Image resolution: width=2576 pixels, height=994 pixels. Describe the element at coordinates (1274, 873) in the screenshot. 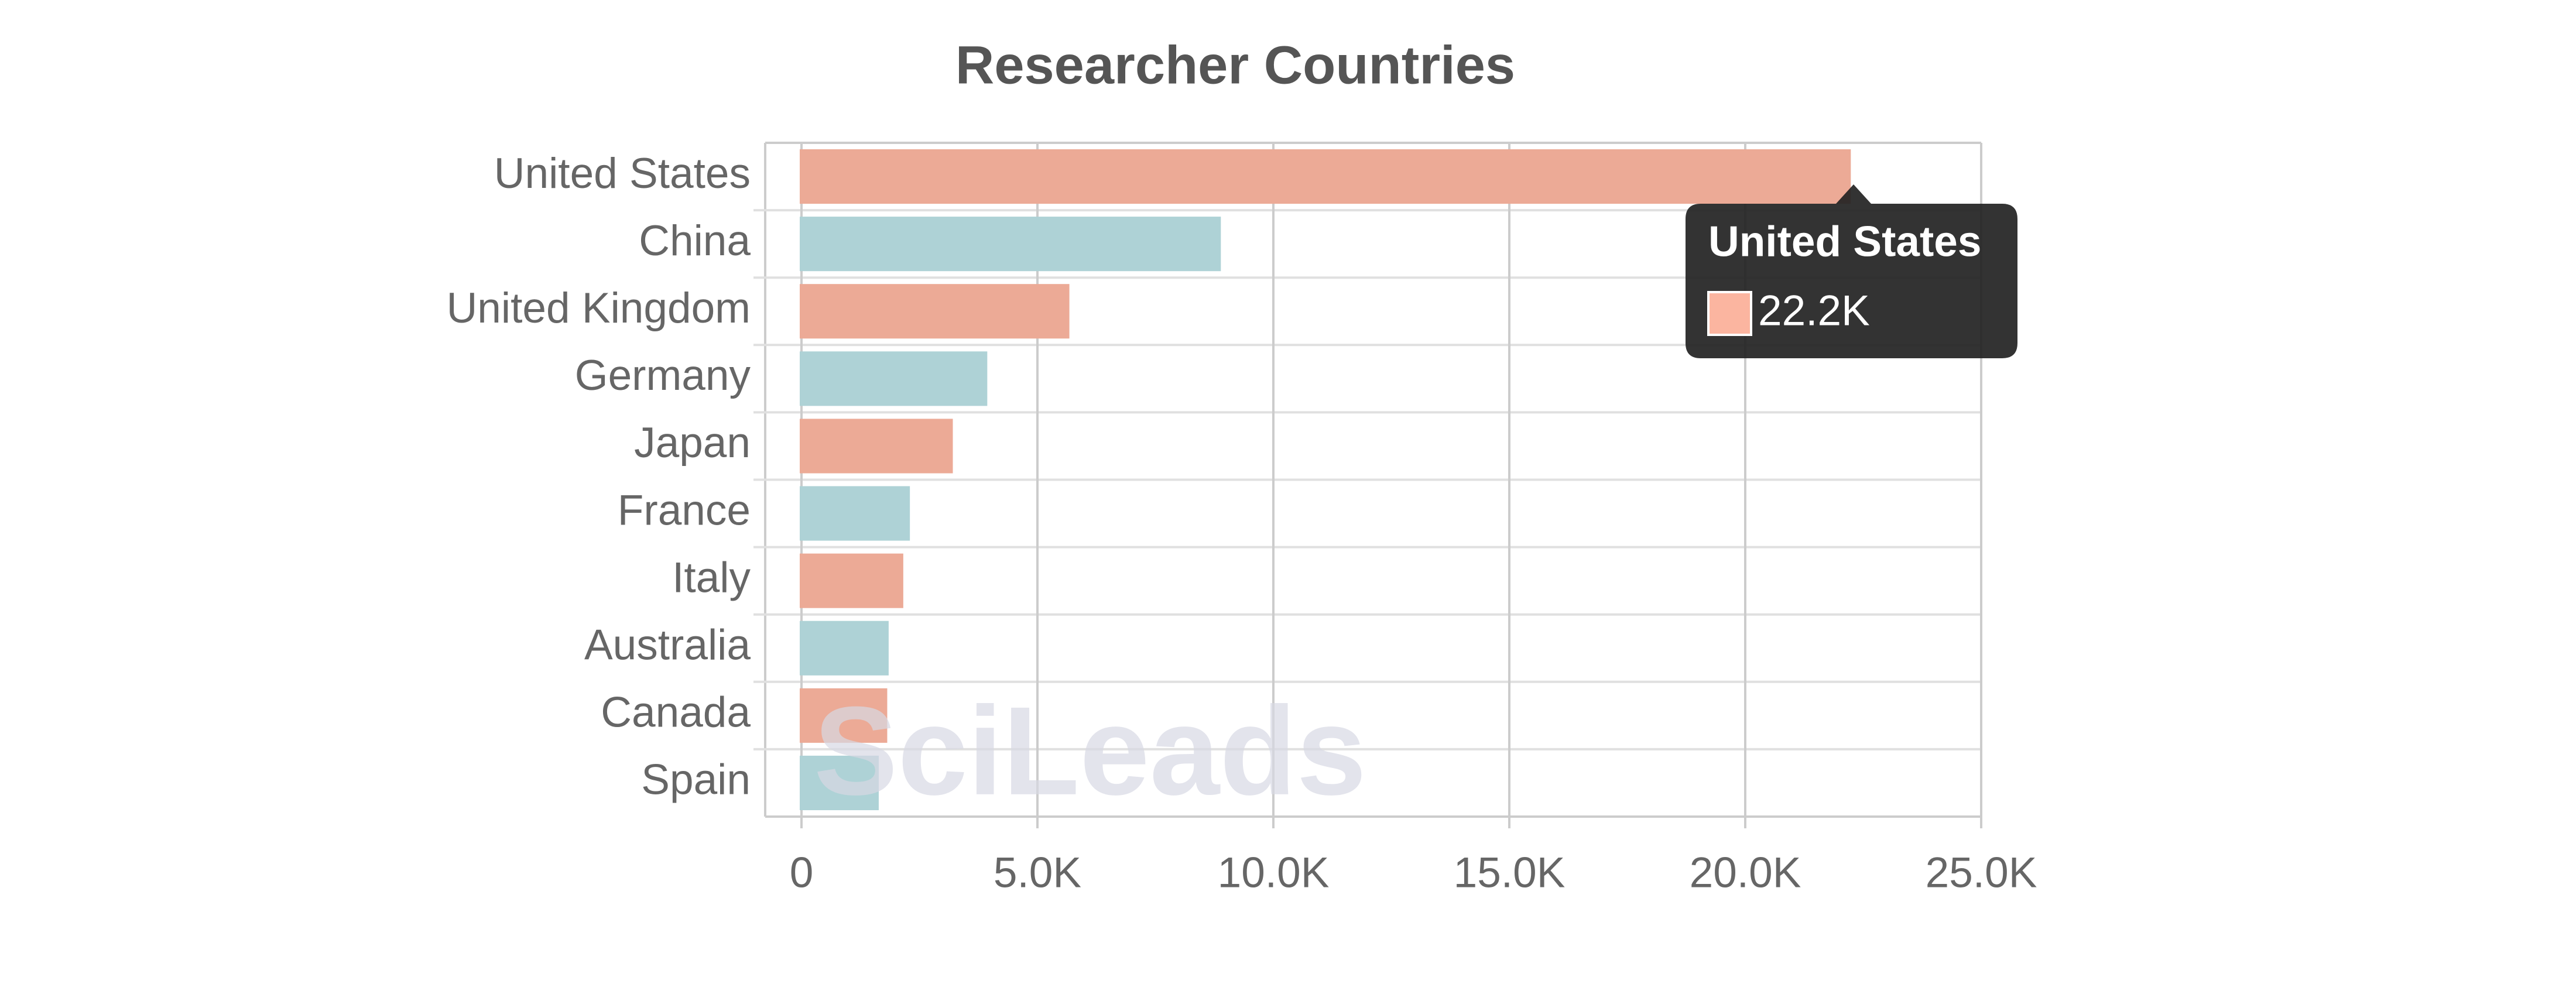

I see `x-tick-label: 10.0K` at that location.